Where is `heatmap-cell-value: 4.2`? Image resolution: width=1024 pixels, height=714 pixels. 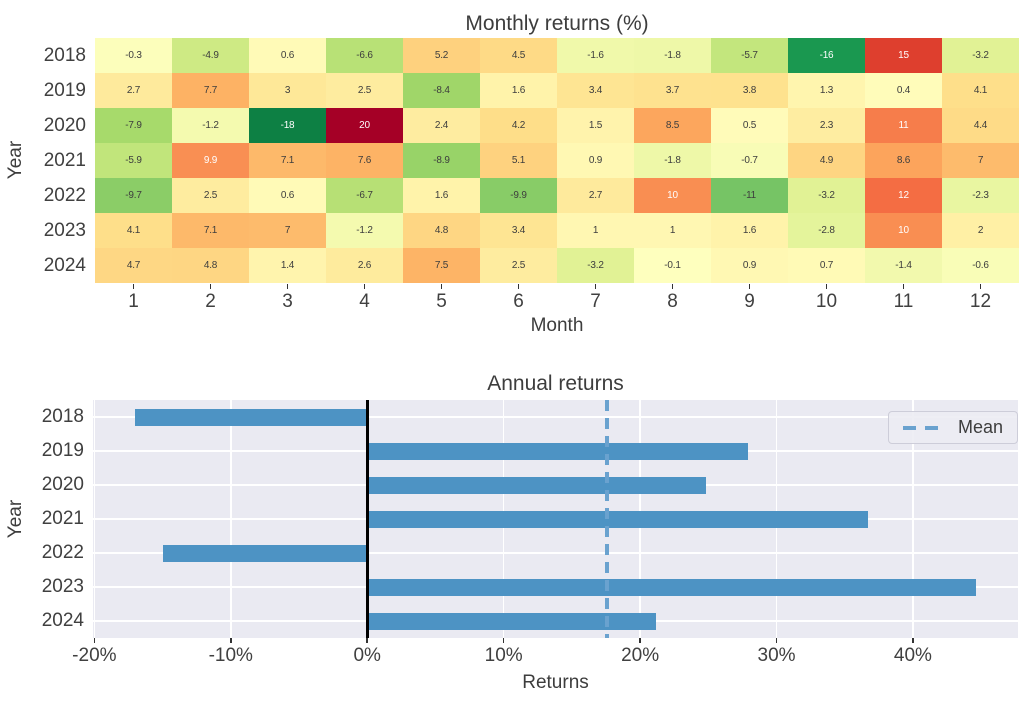
heatmap-cell-value: 4.2 is located at coordinates (518, 125).